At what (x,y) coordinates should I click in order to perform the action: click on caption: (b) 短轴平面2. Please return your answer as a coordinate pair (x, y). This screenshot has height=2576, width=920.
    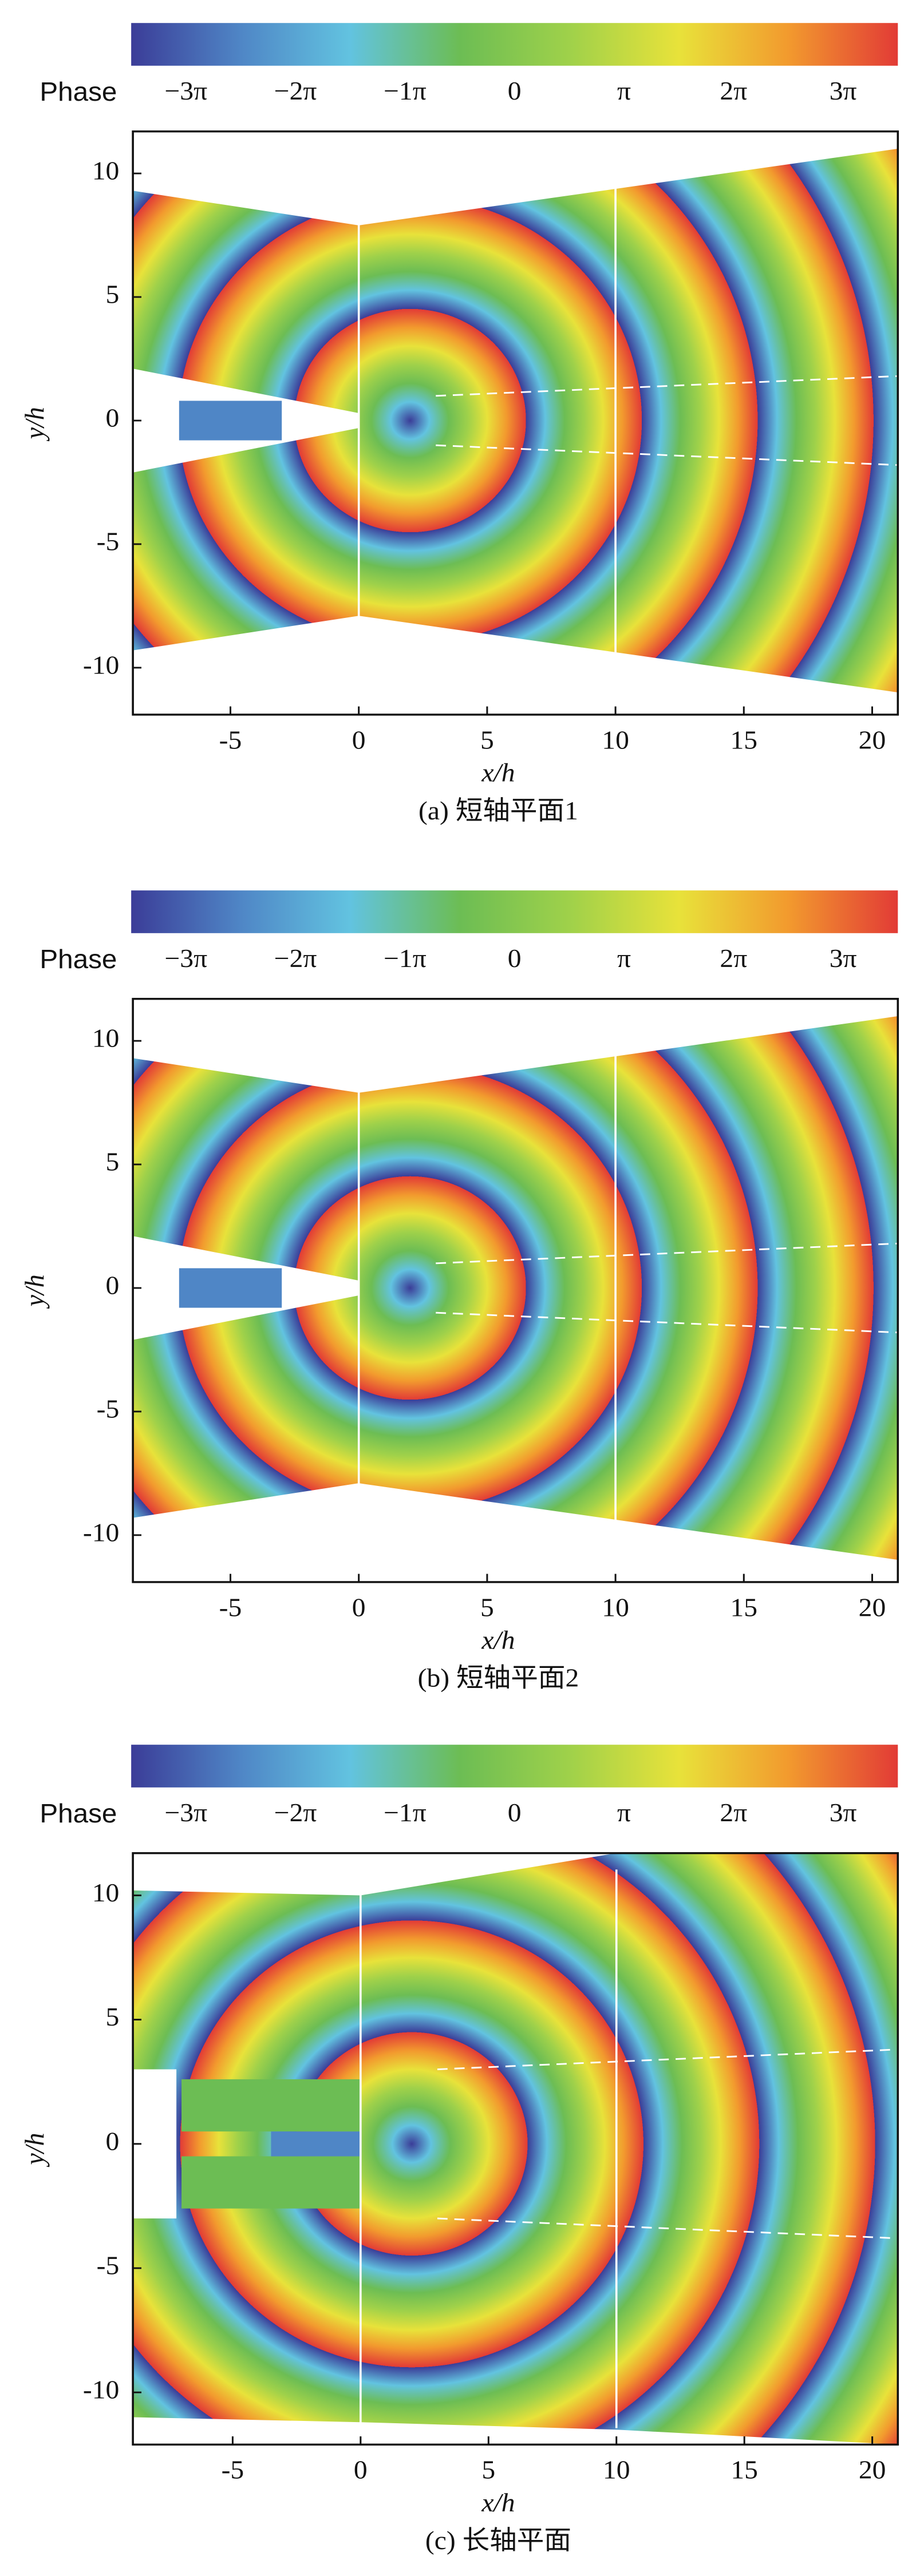
    Looking at the image, I should click on (498, 1678).